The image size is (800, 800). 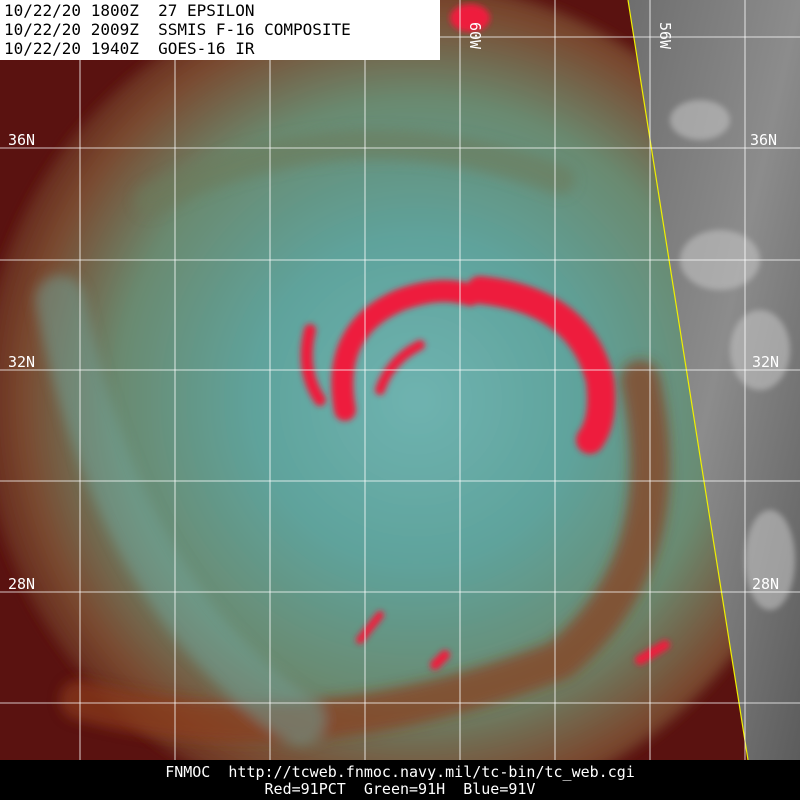 I want to click on footer-channels: Red=91PCT Green=91H Blue=91V, so click(x=400, y=789).